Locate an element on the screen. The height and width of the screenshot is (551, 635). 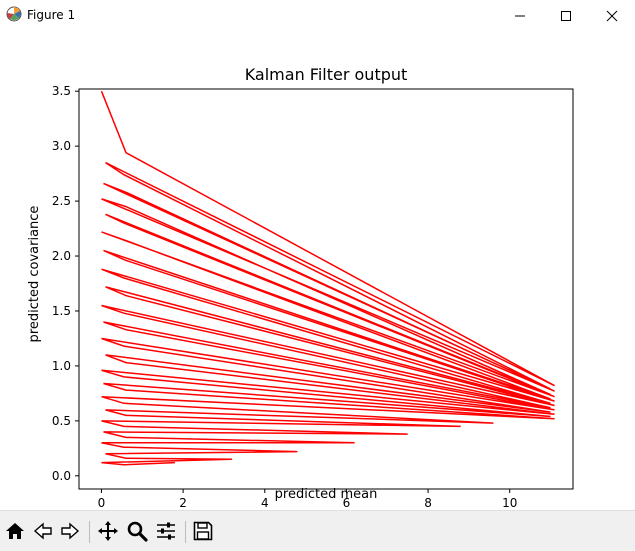
pan-button is located at coordinates (108, 531).